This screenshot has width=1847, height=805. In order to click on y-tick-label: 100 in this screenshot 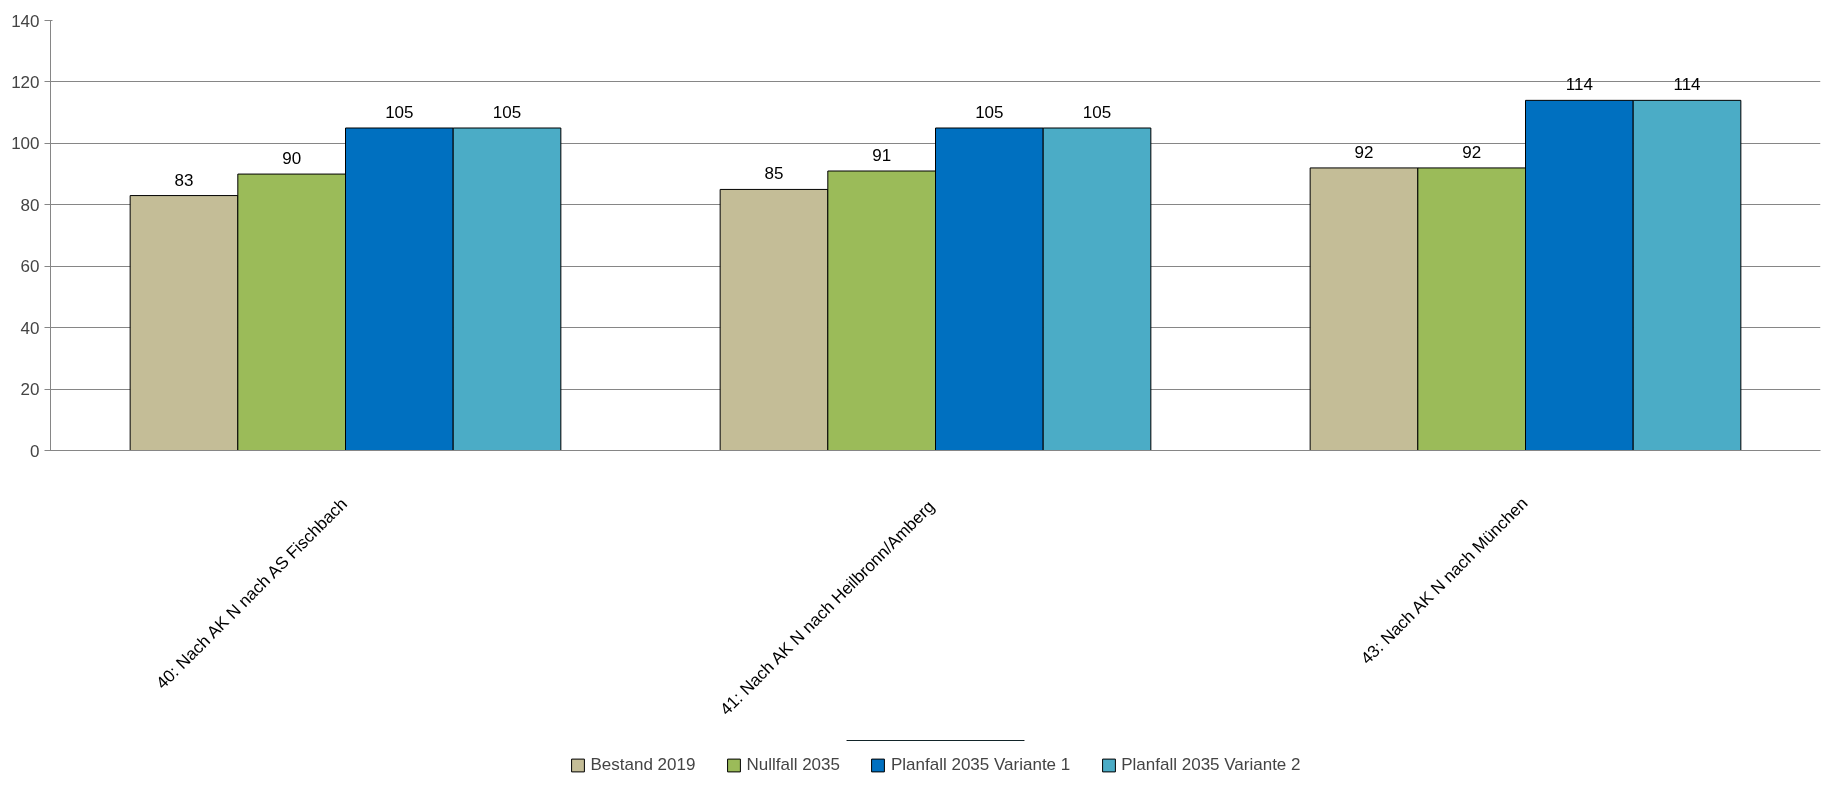, I will do `click(25, 144)`.